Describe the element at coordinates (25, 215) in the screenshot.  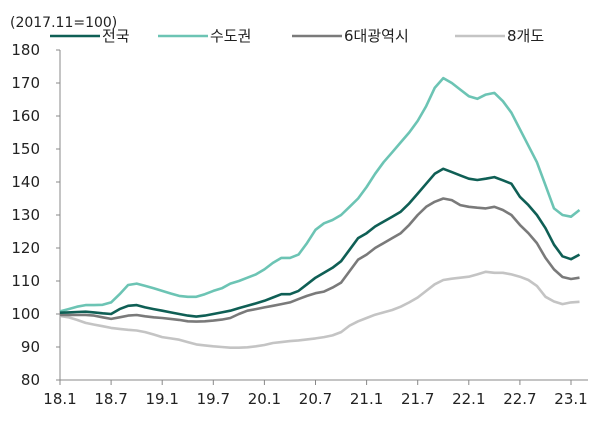
I see `y-tick-label: 130` at that location.